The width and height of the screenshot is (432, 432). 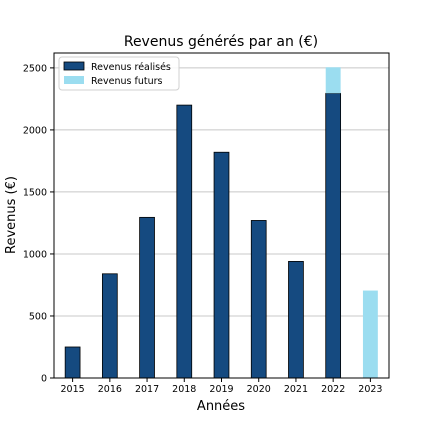 What do you see at coordinates (221, 42) in the screenshot?
I see `chart-title: Revenus générés par an (€)` at bounding box center [221, 42].